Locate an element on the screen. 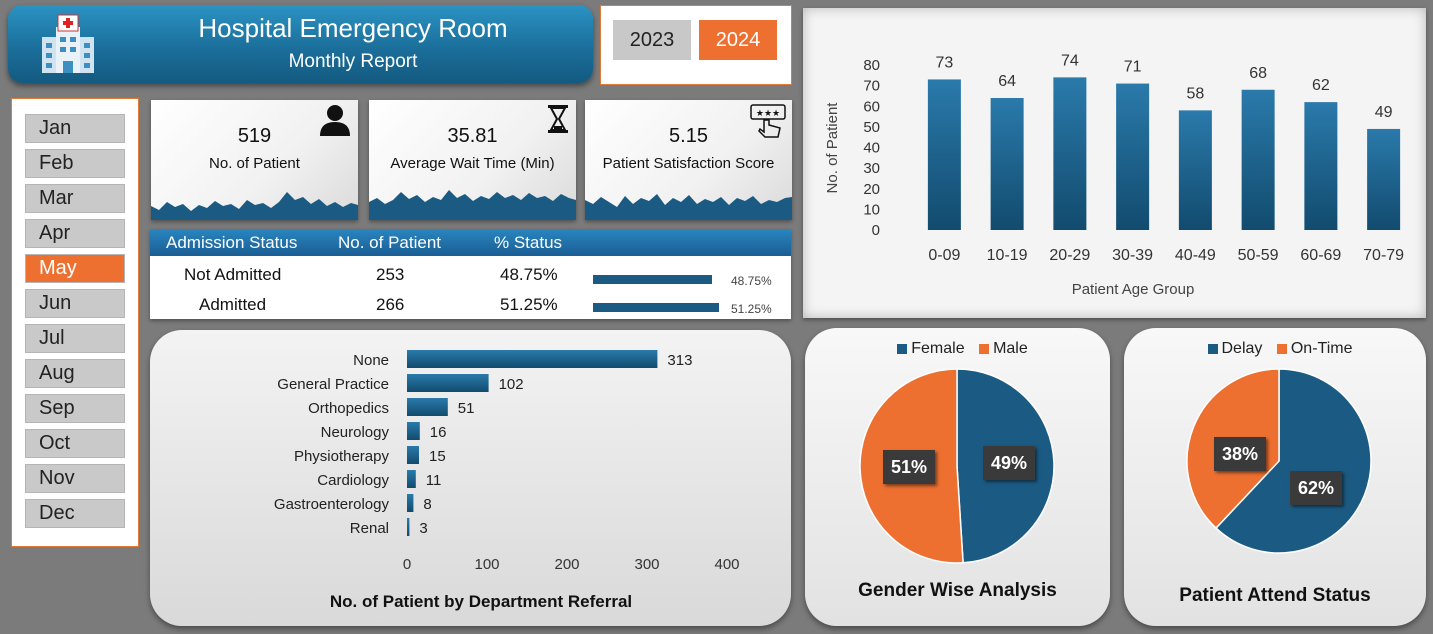 The height and width of the screenshot is (634, 1433). y-tick-label: None is located at coordinates (371, 360).